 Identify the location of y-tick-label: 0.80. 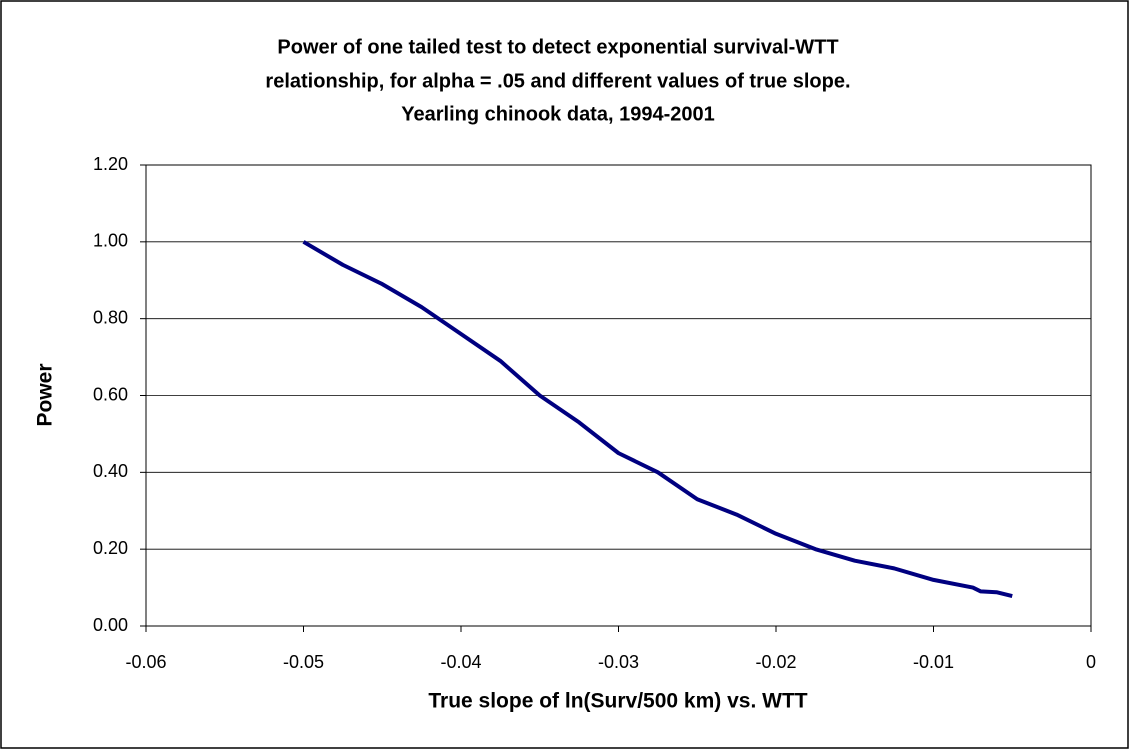
(110, 317).